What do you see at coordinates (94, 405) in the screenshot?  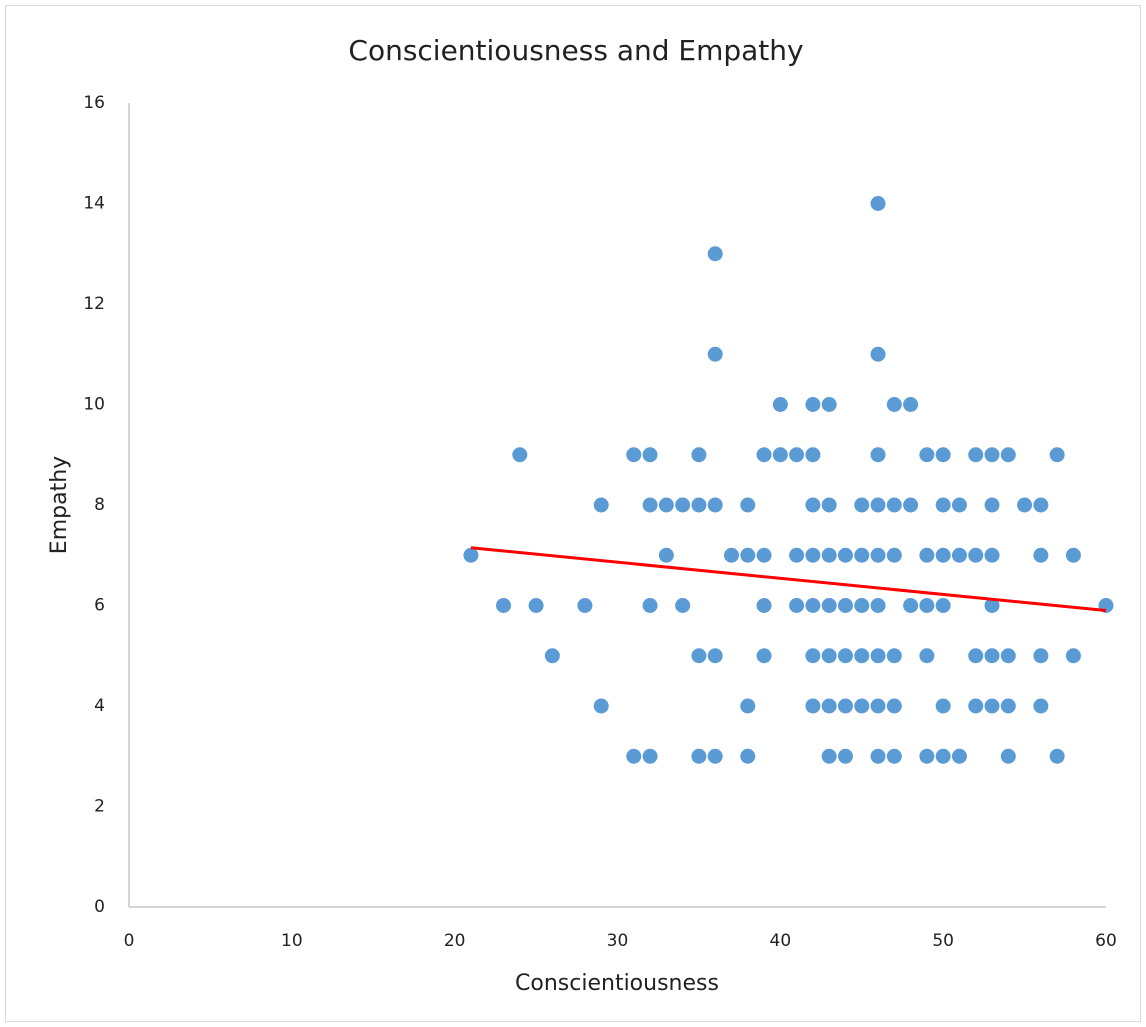 I see `y-tick-label: 10` at bounding box center [94, 405].